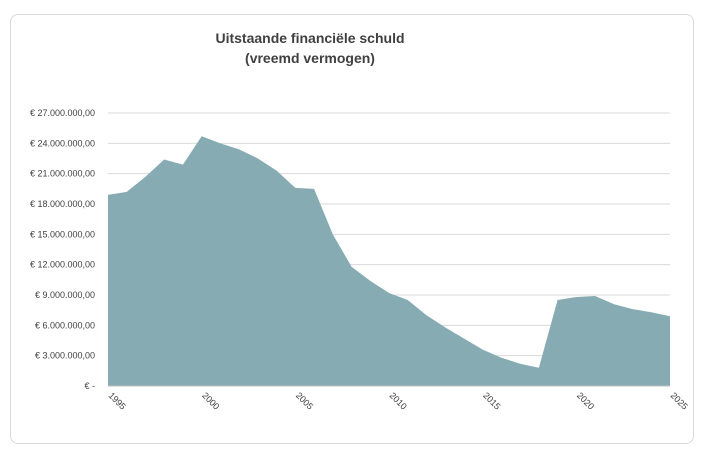 The image size is (718, 474). Describe the element at coordinates (679, 400) in the screenshot. I see `x-tick-label: 2025` at that location.